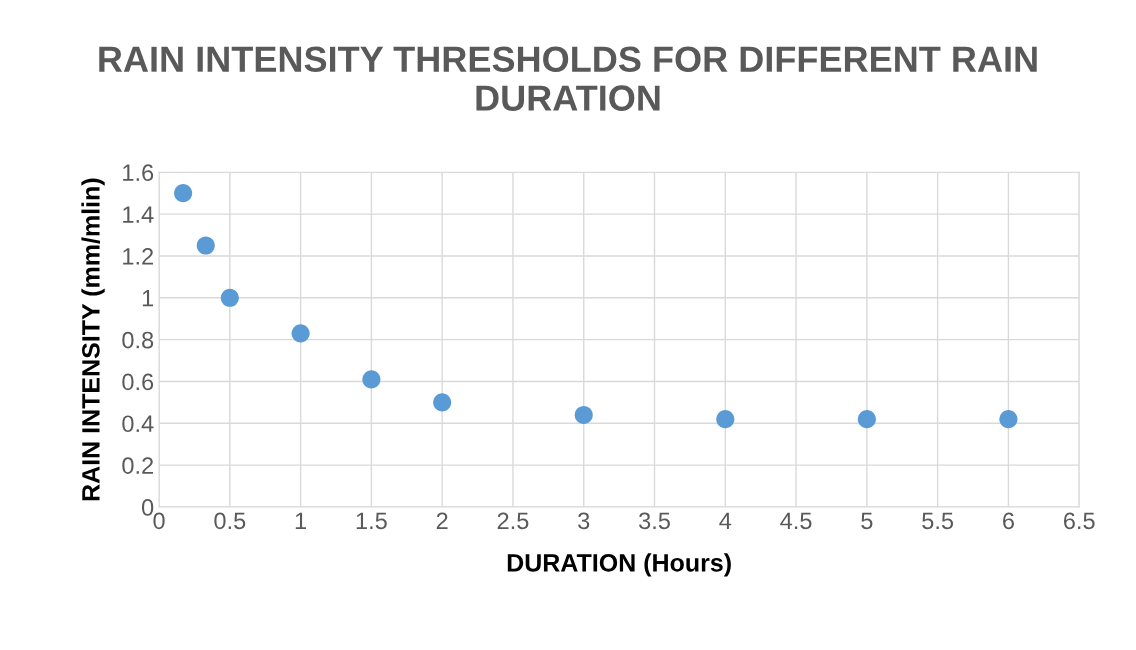  I want to click on x-tick-label: 4, so click(725, 520).